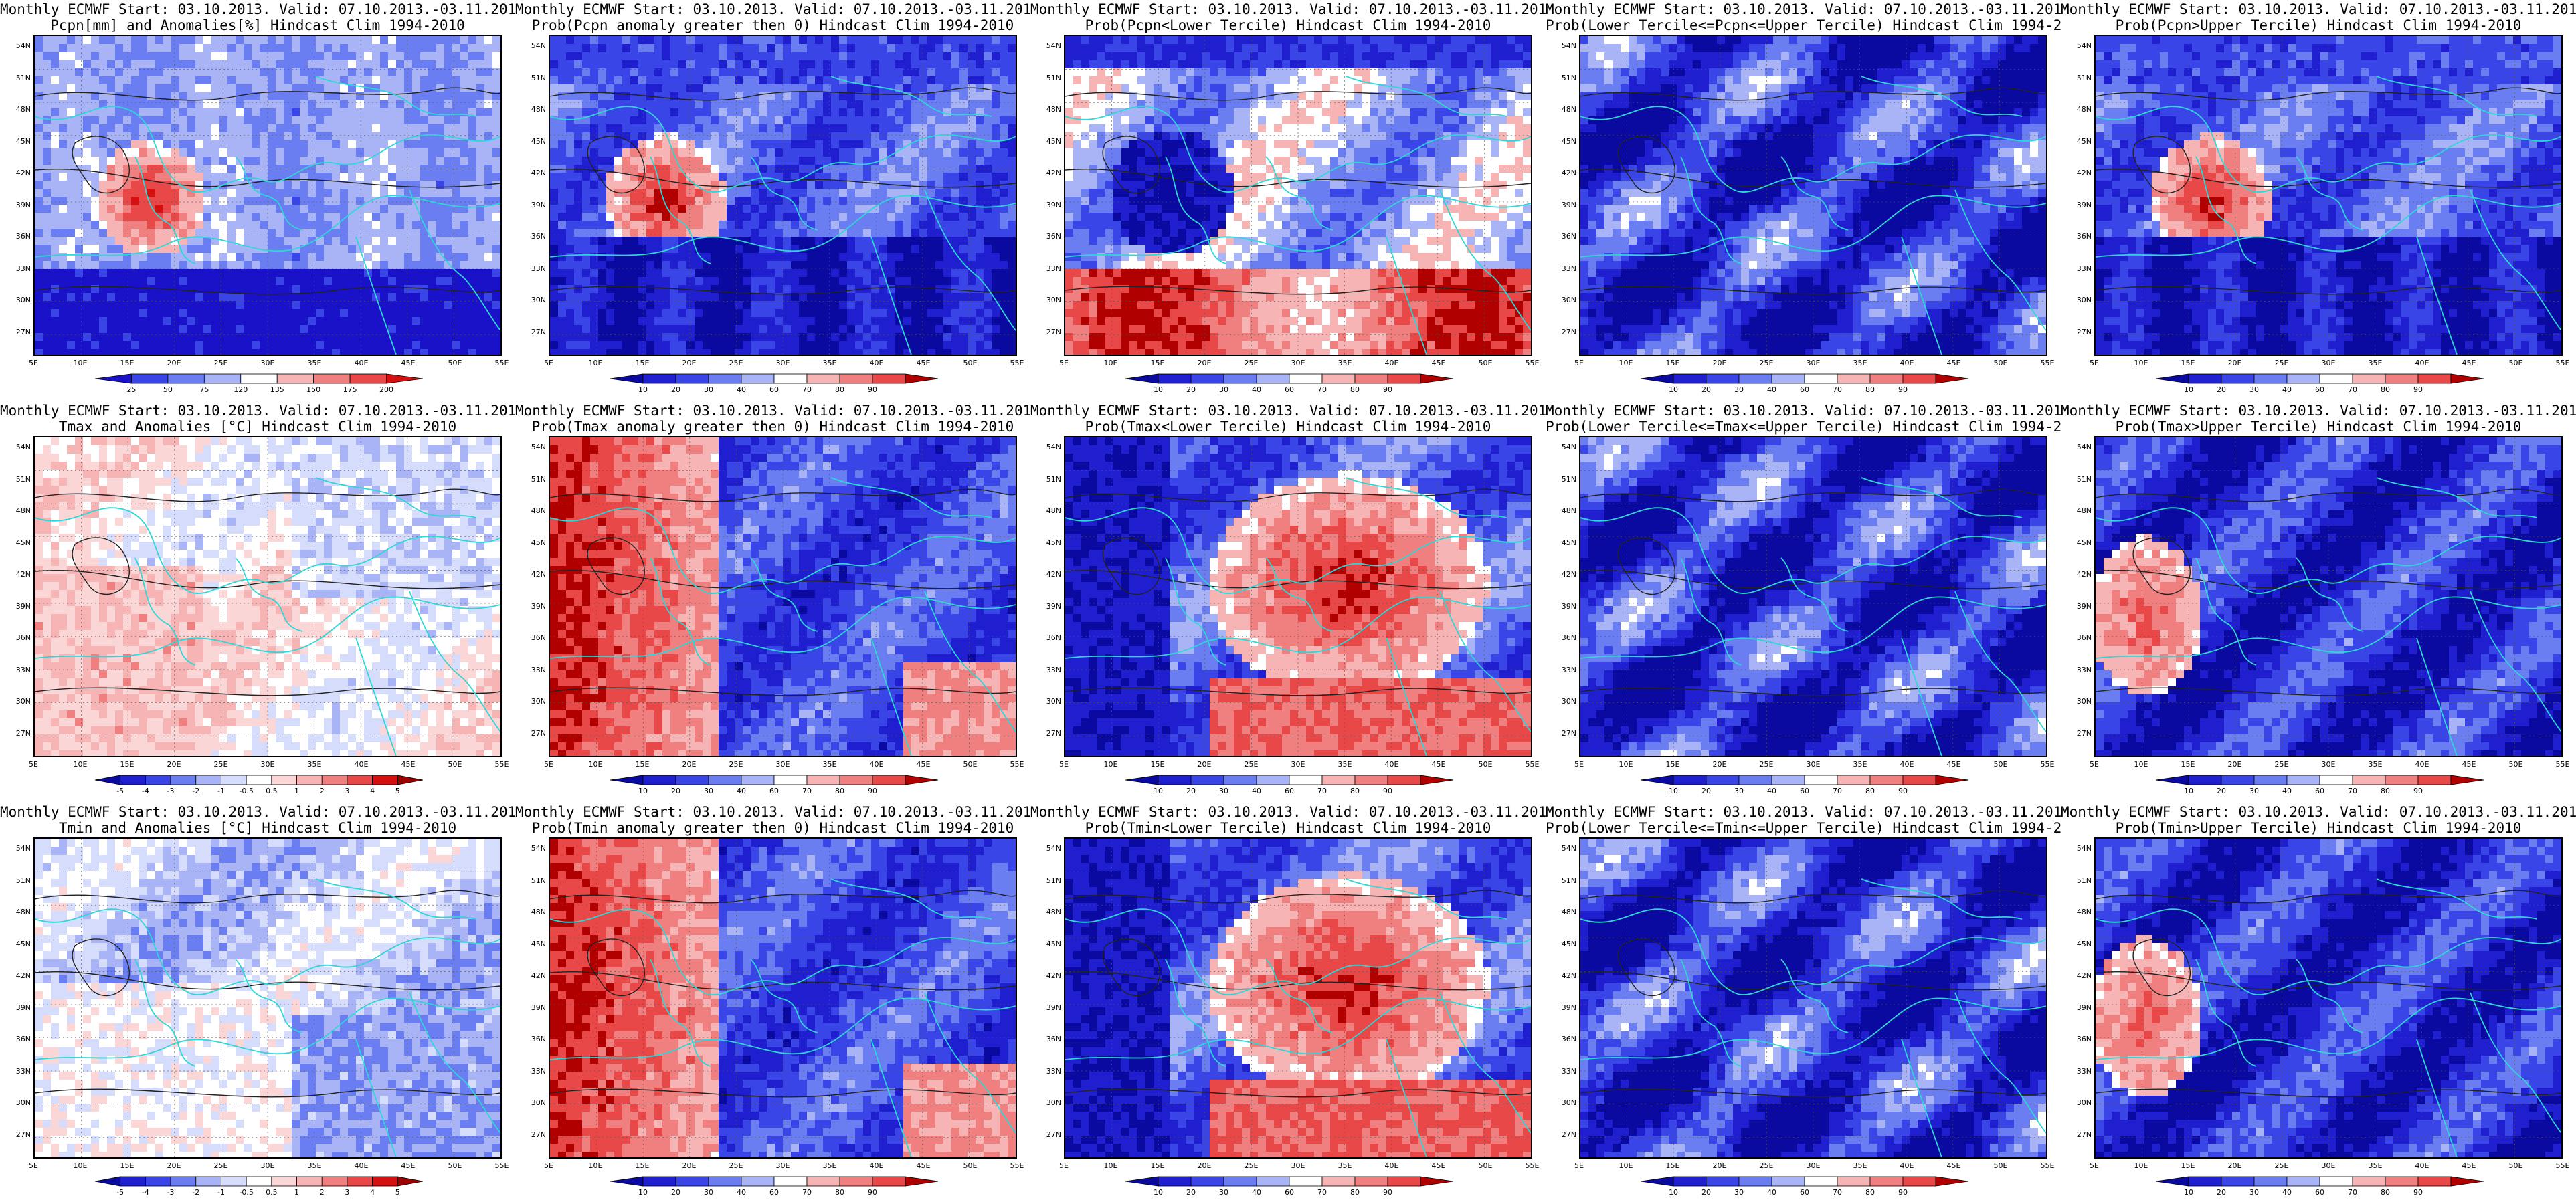 This screenshot has width=2576, height=1204. Describe the element at coordinates (873, 1192) in the screenshot. I see `colorbar-label: 90` at that location.